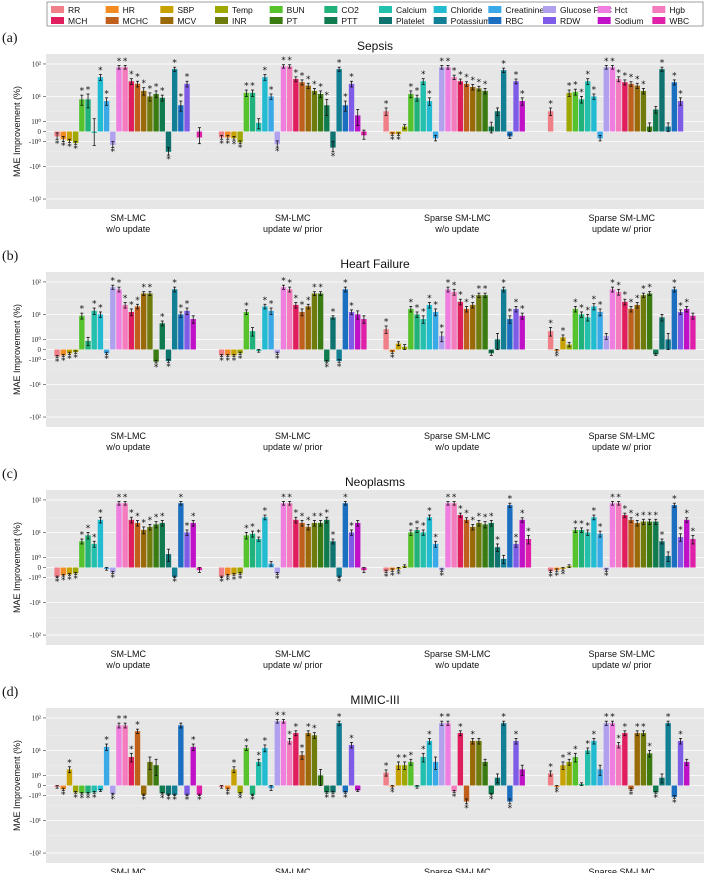  I want to click on legend-item-mchc: MCHC, so click(126, 21).